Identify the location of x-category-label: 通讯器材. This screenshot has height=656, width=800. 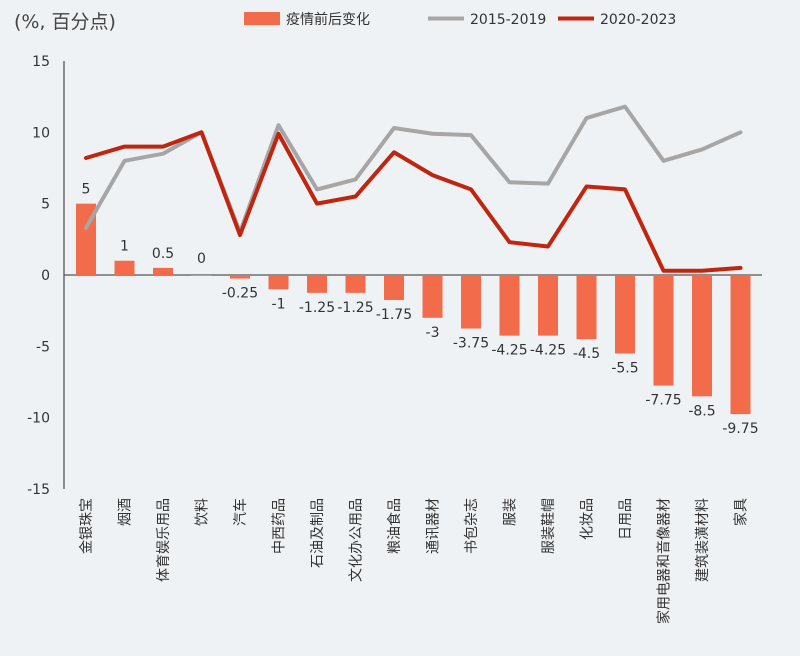
(434, 526).